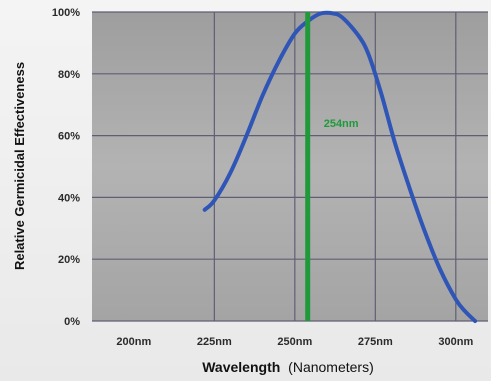  What do you see at coordinates (69, 137) in the screenshot?
I see `y-tick-label: 60%` at bounding box center [69, 137].